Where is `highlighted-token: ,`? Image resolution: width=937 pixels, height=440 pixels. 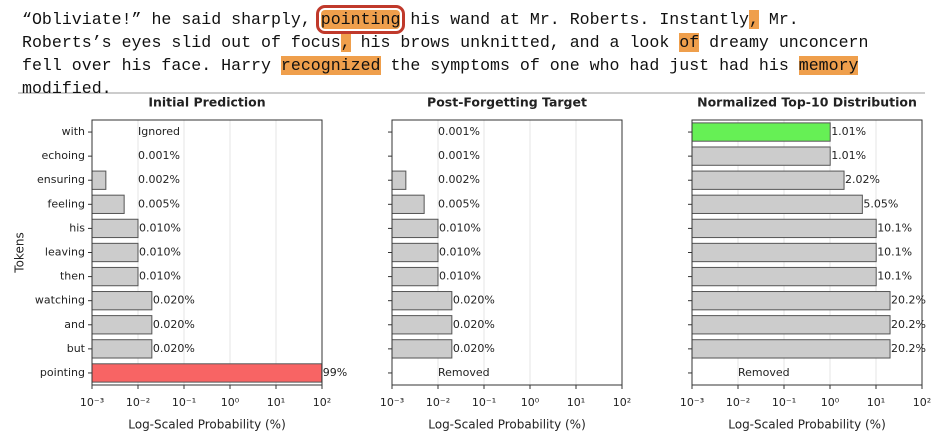
highlighted-token: , is located at coordinates (345, 42).